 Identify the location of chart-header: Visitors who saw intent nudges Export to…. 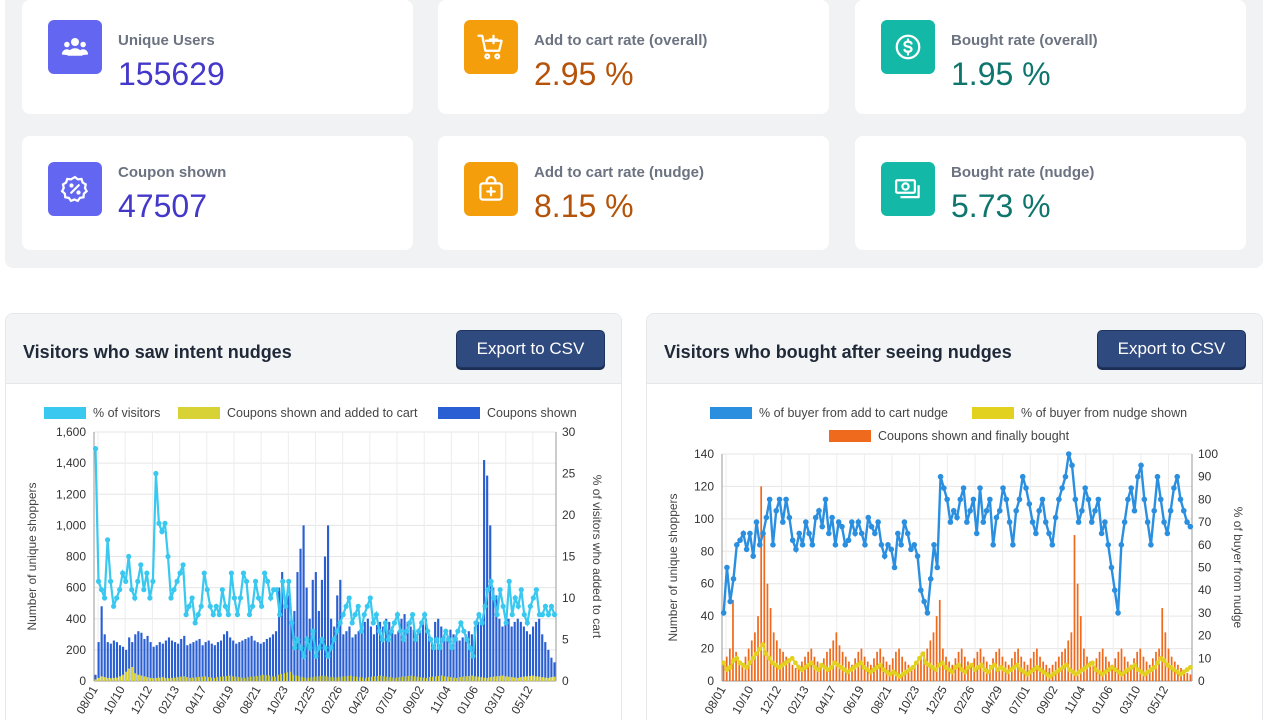
(313, 349).